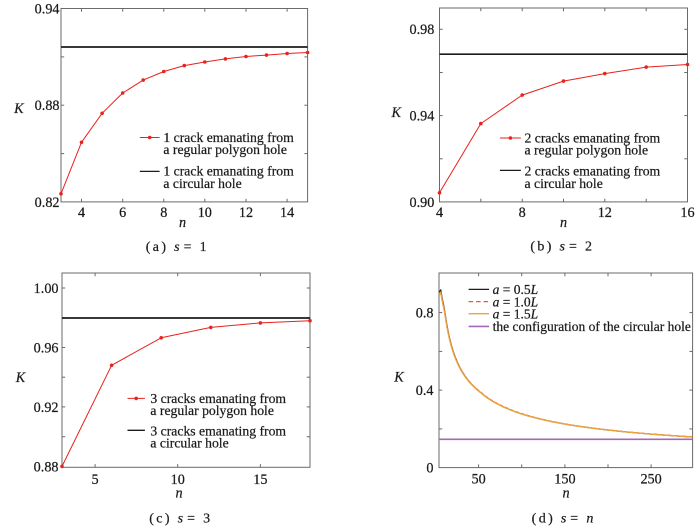 This screenshot has width=700, height=532. Describe the element at coordinates (122, 213) in the screenshot. I see `svg-text: 6` at that location.